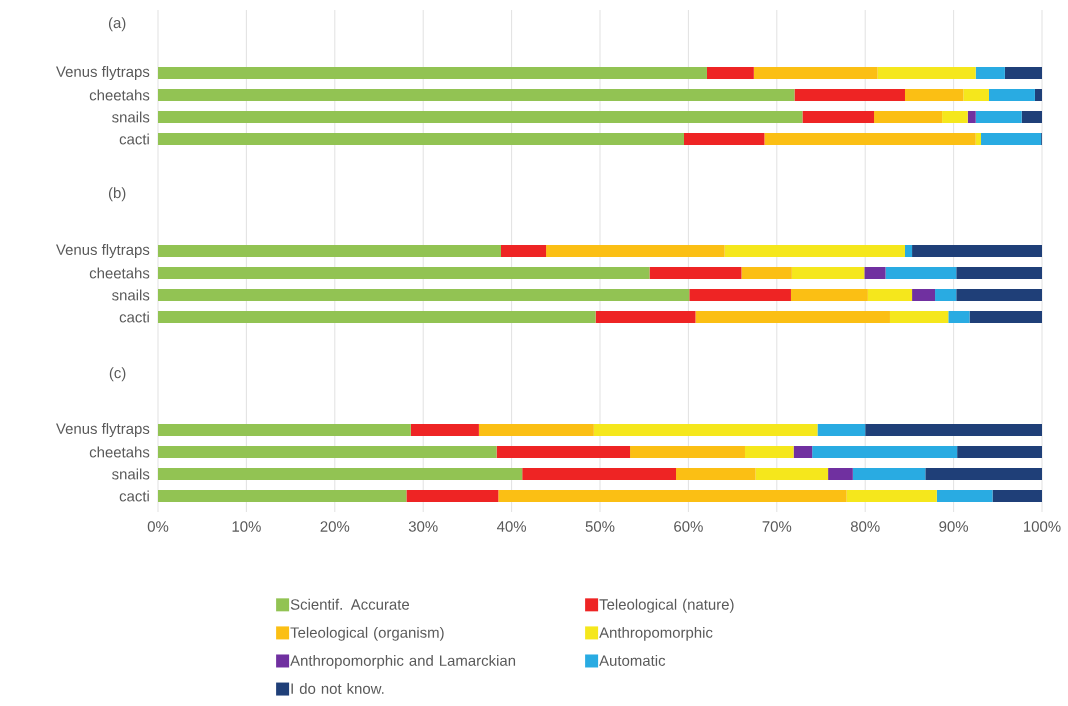  What do you see at coordinates (600, 526) in the screenshot?
I see `x-tick-label: 50%` at bounding box center [600, 526].